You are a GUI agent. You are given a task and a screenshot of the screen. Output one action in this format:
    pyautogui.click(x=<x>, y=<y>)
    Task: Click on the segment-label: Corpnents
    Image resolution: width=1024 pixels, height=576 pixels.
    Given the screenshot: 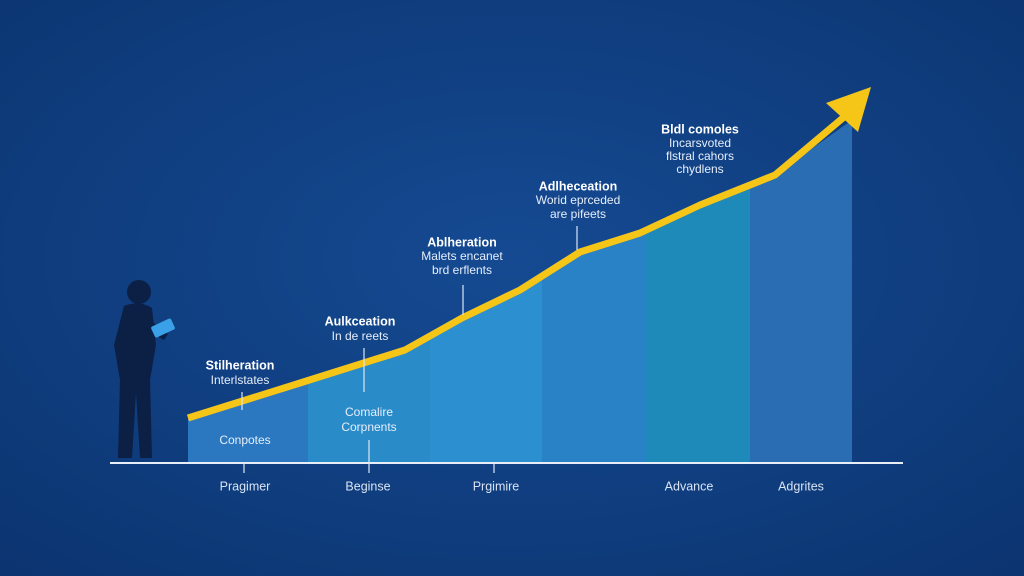 What is the action you would take?
    pyautogui.click(x=368, y=427)
    